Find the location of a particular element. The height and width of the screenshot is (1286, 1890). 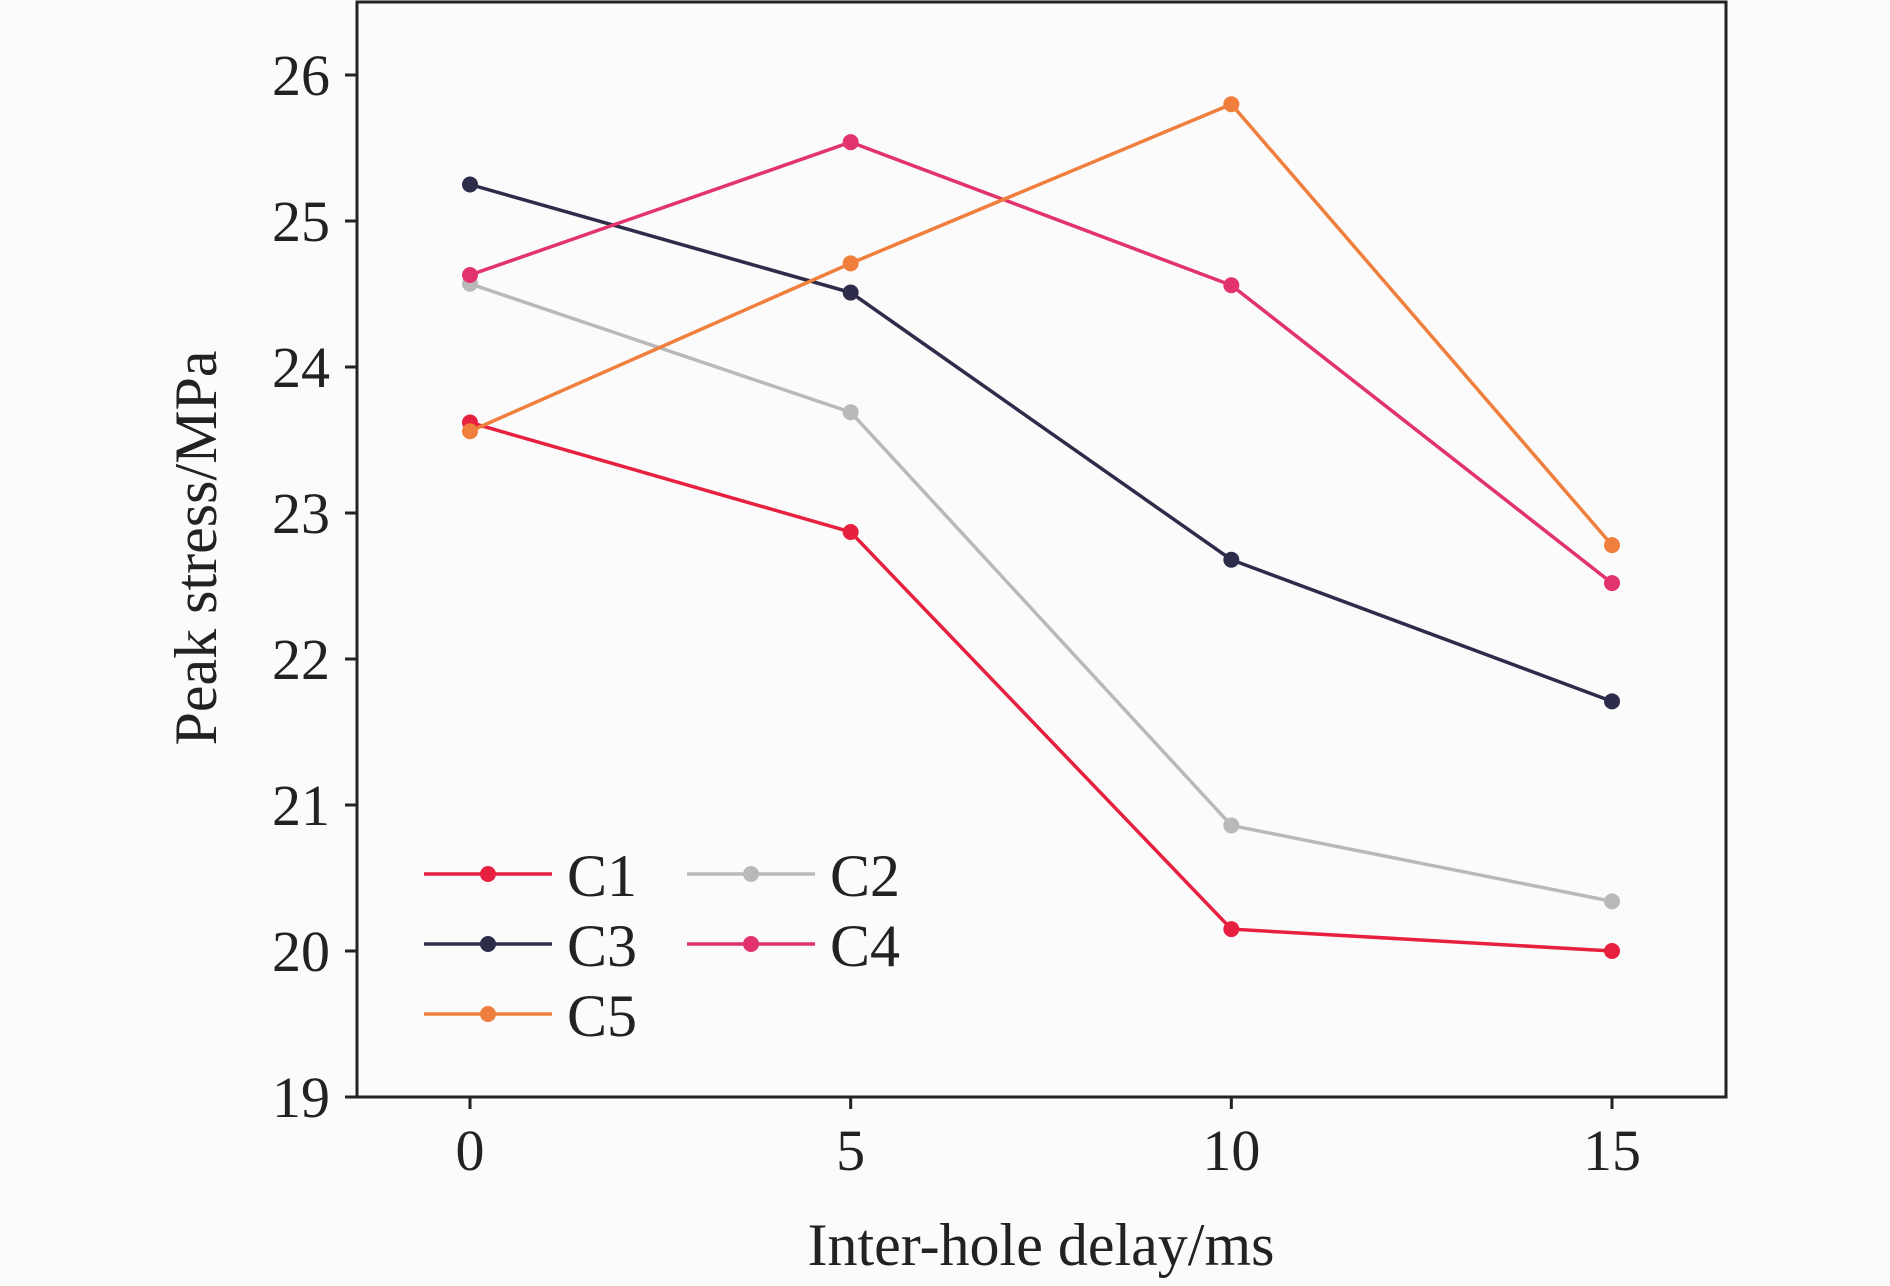

y-tick-label: 20 is located at coordinates (301, 951).